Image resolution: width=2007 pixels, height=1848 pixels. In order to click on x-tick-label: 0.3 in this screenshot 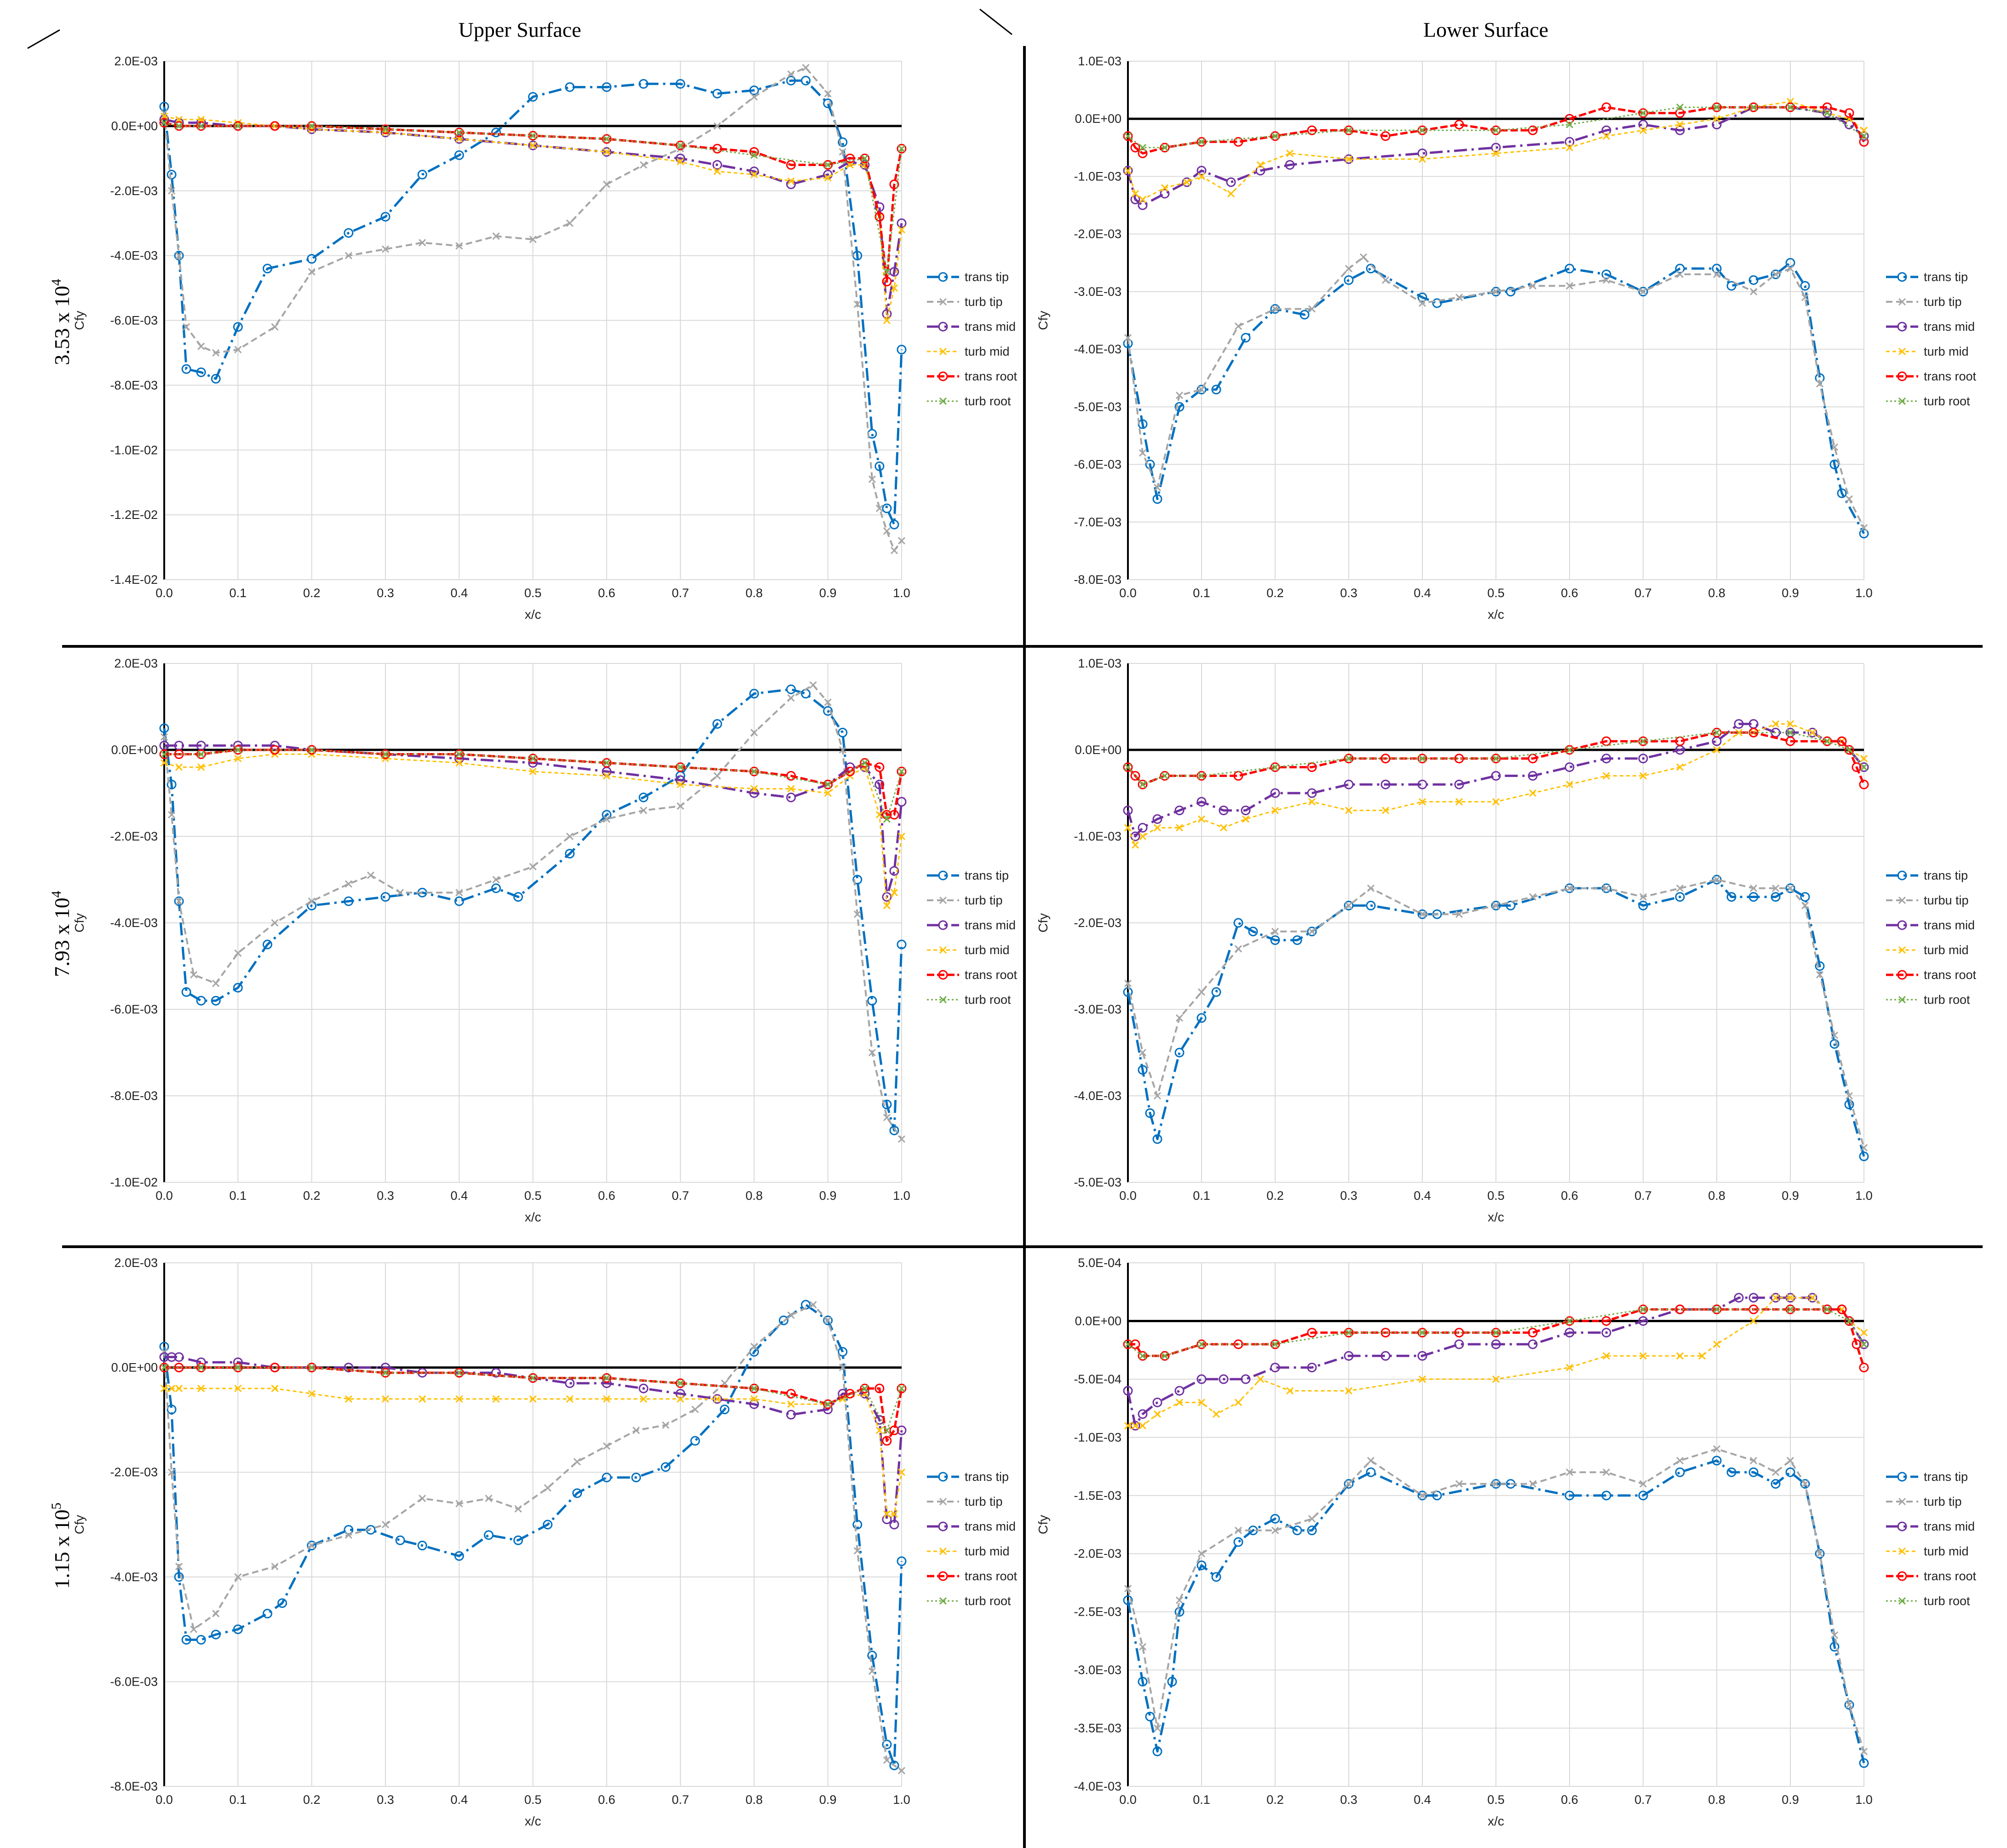, I will do `click(385, 1800)`.